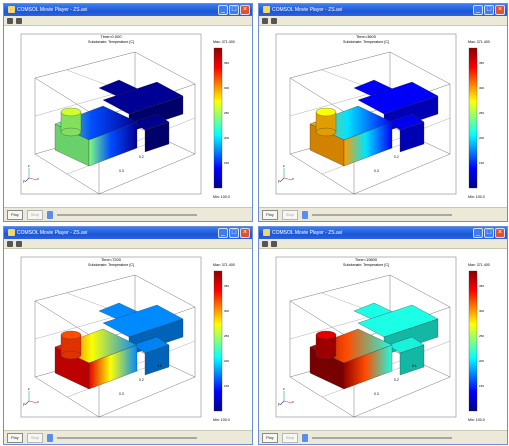  Describe the element at coordinates (52, 10) in the screenshot. I see `window-title: COMSOL Movie Player - ZS.avi` at that location.